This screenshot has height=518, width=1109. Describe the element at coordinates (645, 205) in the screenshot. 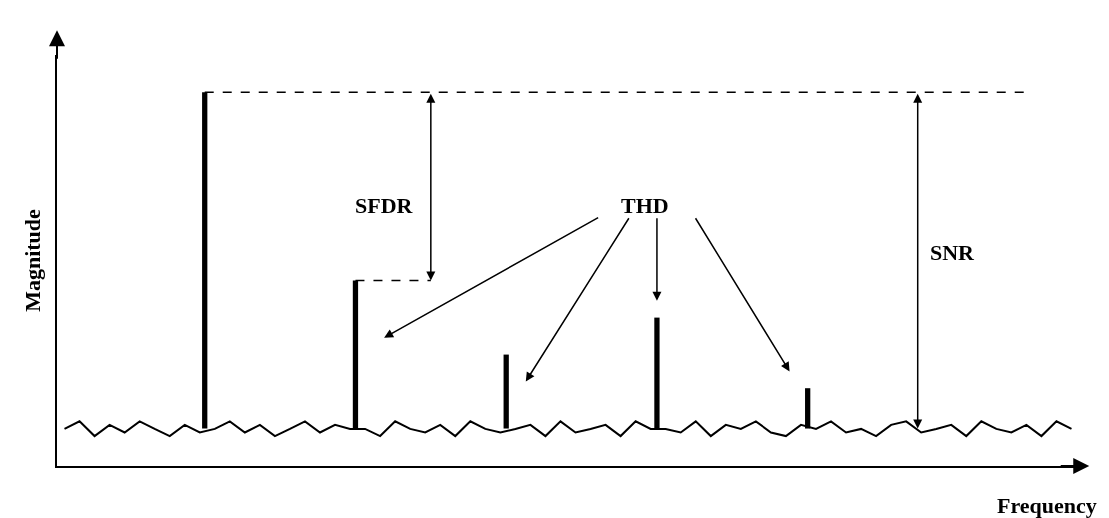

I see `annotation: THD` at that location.